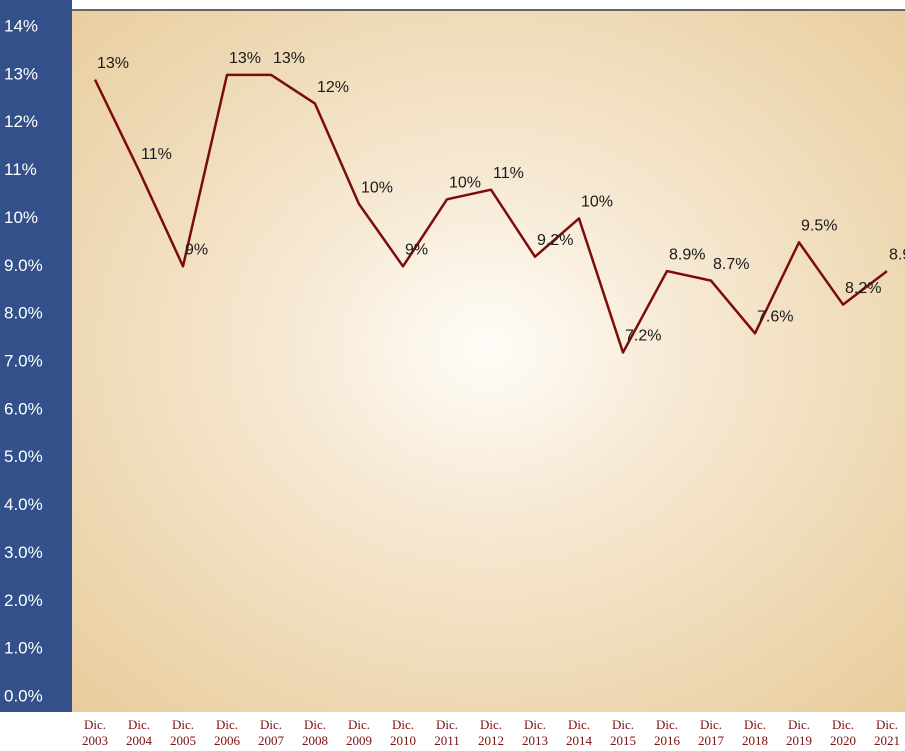 The image size is (905, 751). Describe the element at coordinates (139, 732) in the screenshot. I see `x-tick-label: Dic. 2004` at that location.